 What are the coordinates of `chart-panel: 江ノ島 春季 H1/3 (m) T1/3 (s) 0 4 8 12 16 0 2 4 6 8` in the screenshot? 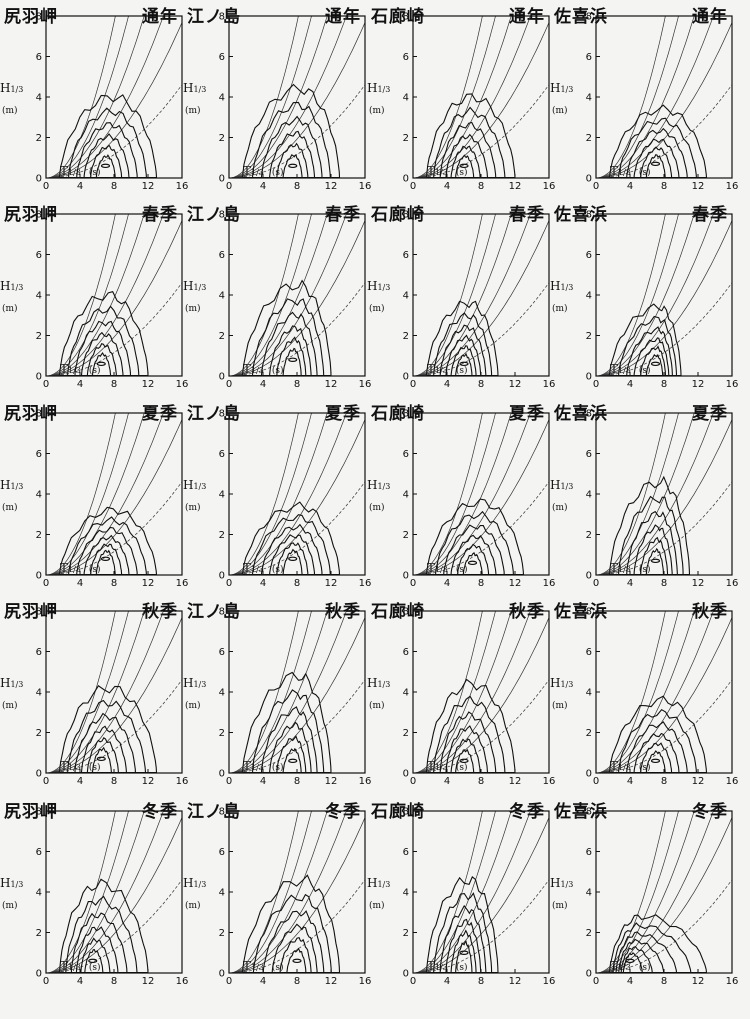 It's located at (277, 294).